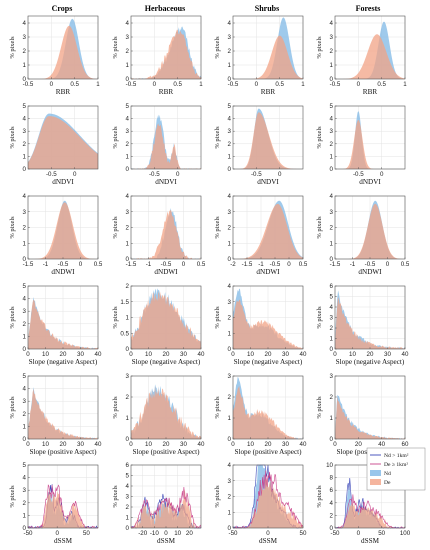  Describe the element at coordinates (63, 362) in the screenshot. I see `x-axis-label: Slope (negative Aspect)` at that location.